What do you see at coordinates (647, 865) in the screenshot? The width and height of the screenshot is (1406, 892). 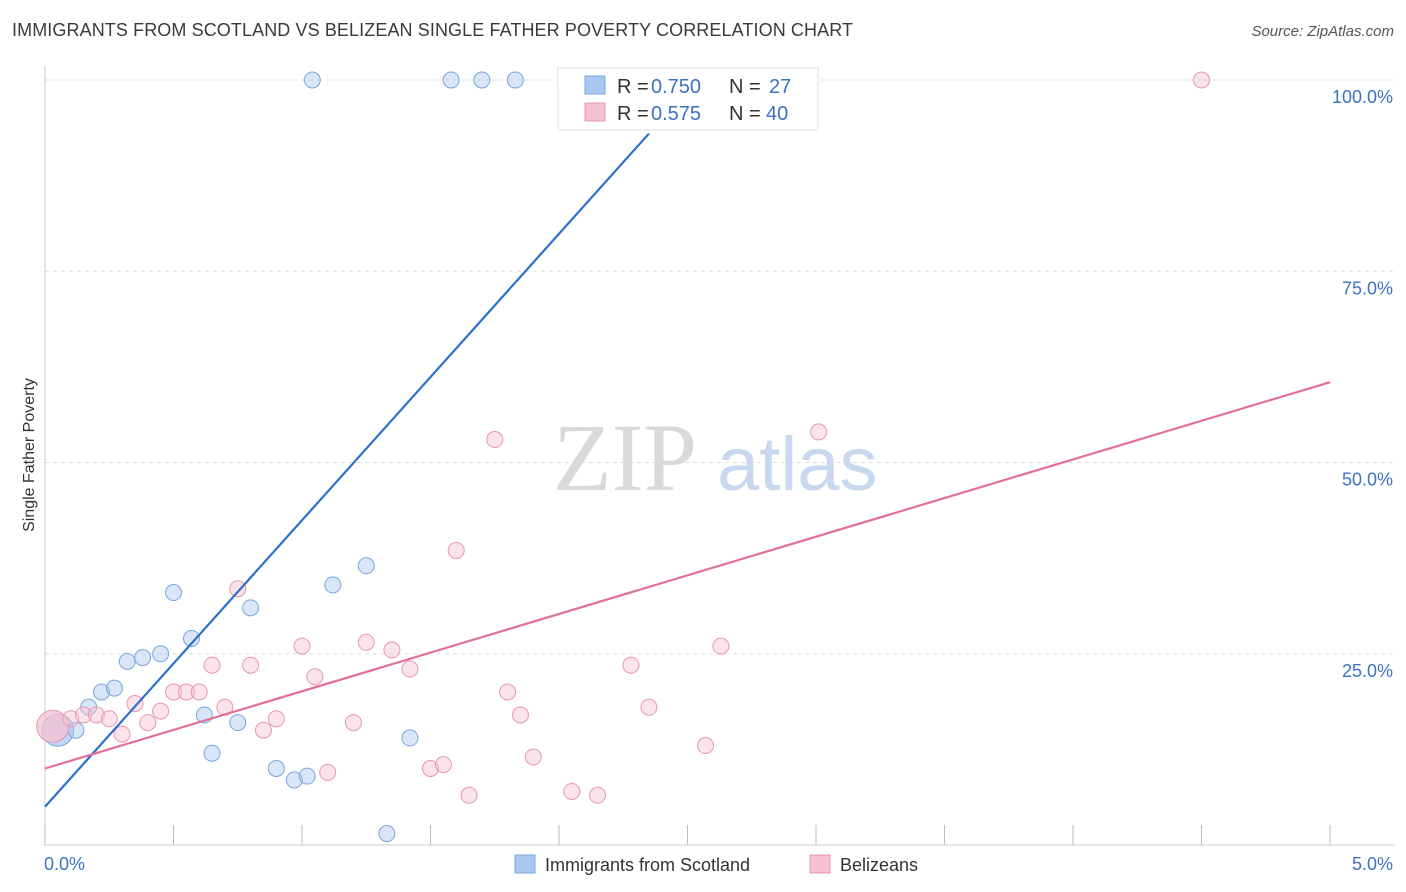 I see `bottom-legend-label-scotland: Immigrants from Scotland` at bounding box center [647, 865].